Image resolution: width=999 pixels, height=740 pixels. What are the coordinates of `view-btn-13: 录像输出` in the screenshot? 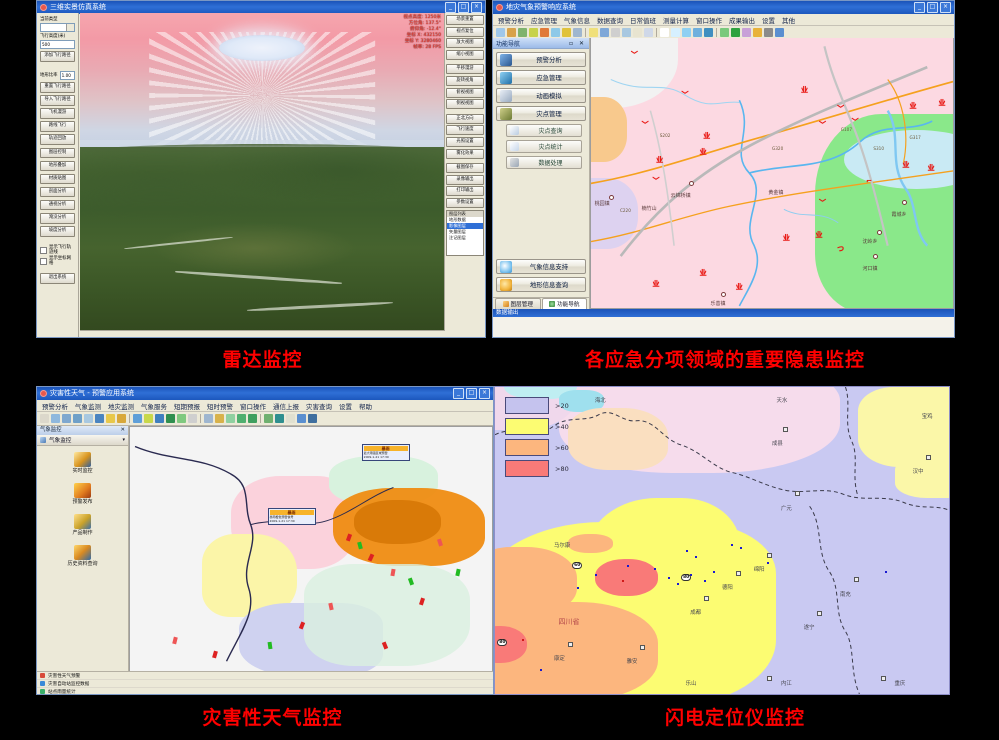 It's located at (465, 179).